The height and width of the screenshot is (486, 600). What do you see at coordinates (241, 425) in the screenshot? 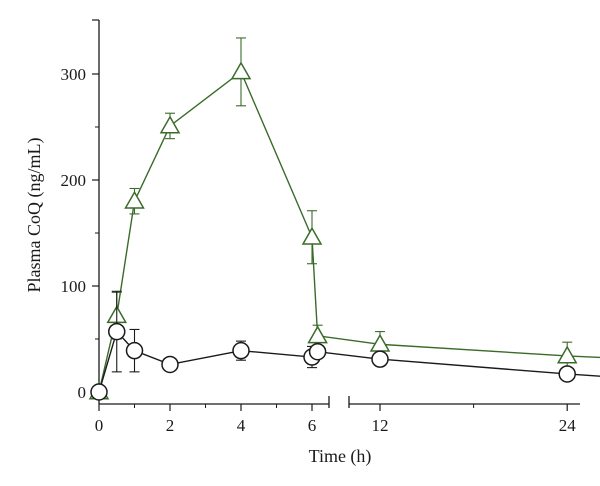
I see `x-tick-label: 4` at bounding box center [241, 425].